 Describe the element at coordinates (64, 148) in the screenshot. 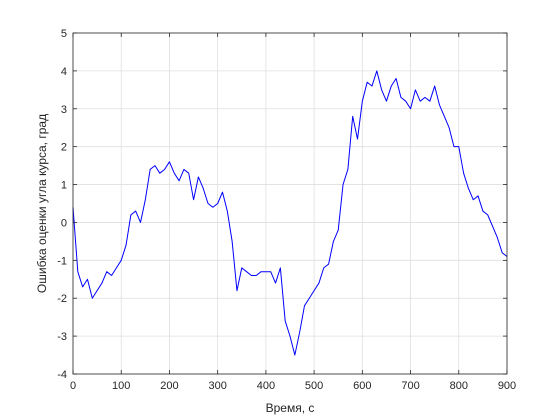

I see `y-tick-label: 2` at that location.